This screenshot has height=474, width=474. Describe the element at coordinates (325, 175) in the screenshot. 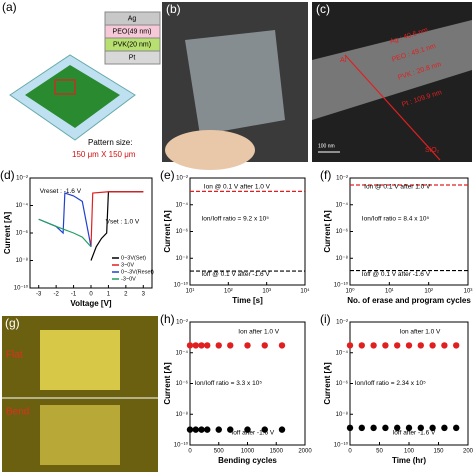

I see `panel-label: (f)` at that location.